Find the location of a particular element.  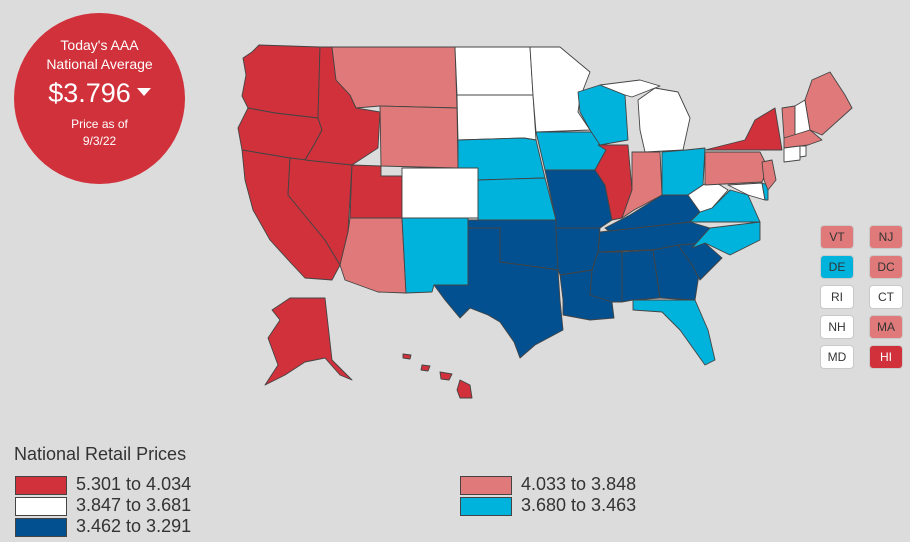

state-al is located at coordinates (641, 276).